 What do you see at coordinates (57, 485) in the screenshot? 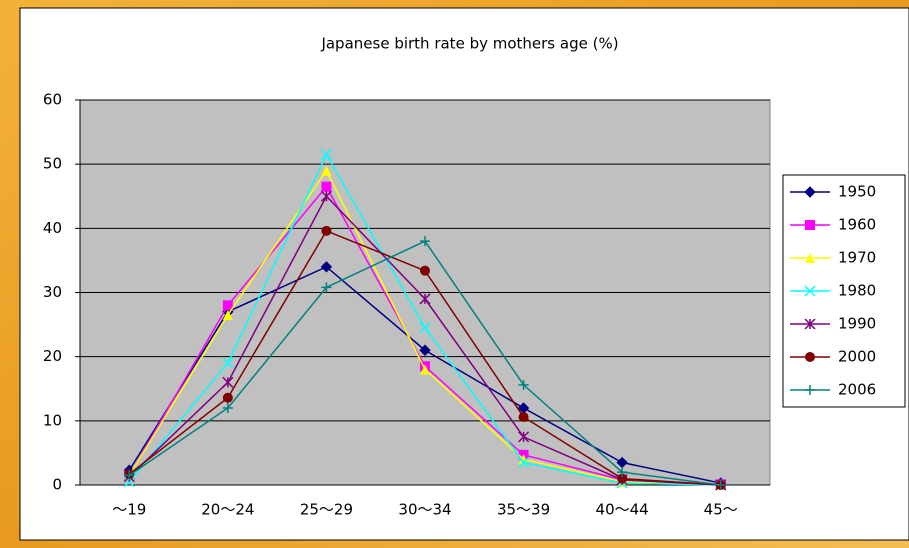
I see `y-tick-label: 0` at bounding box center [57, 485].